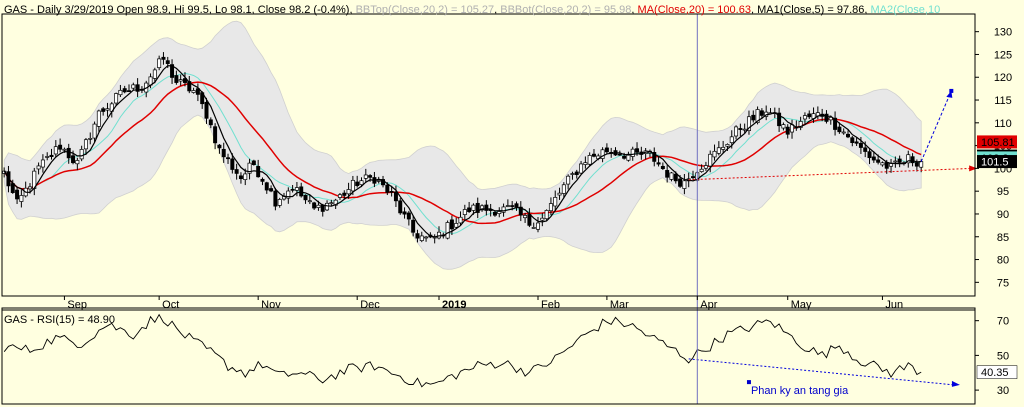 This screenshot has height=407, width=1024. What do you see at coordinates (271, 305) in the screenshot?
I see `x-tick-label: Nov` at bounding box center [271, 305].